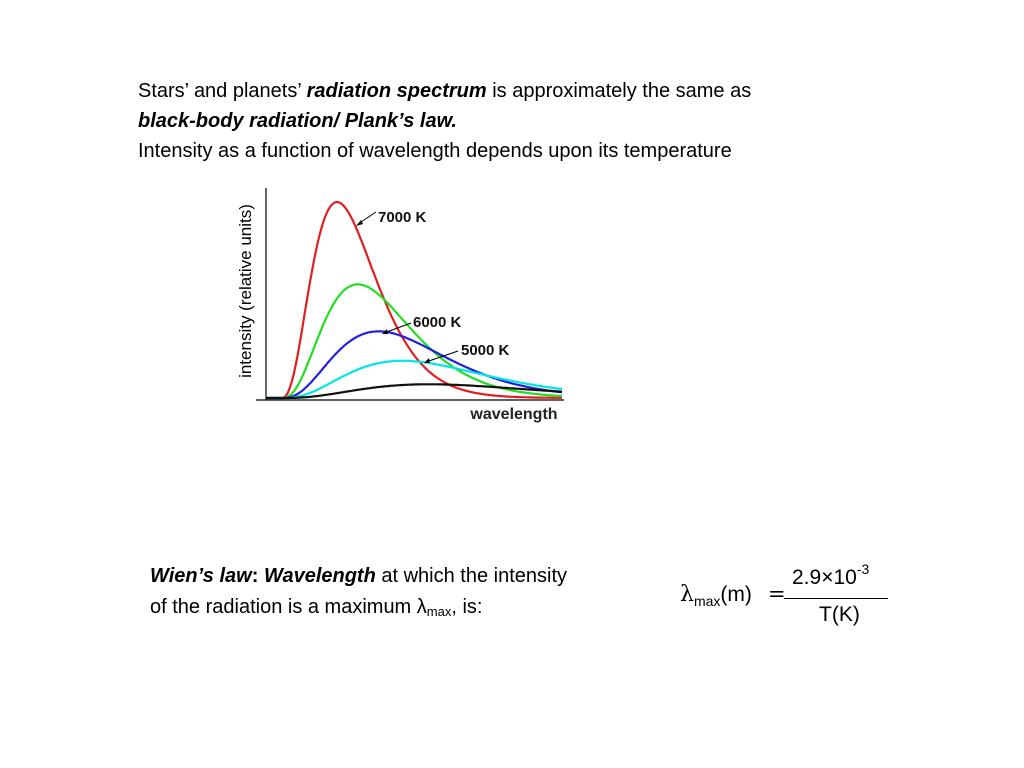 This screenshot has width=1024, height=768. What do you see at coordinates (839, 614) in the screenshot?
I see `formula-denominator: T(K)` at bounding box center [839, 614].